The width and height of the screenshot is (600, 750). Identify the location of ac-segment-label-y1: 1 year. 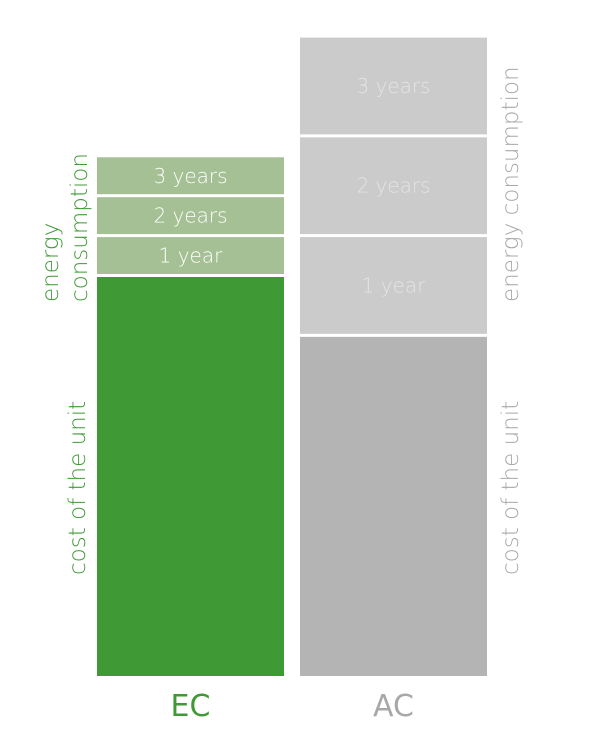
(394, 285).